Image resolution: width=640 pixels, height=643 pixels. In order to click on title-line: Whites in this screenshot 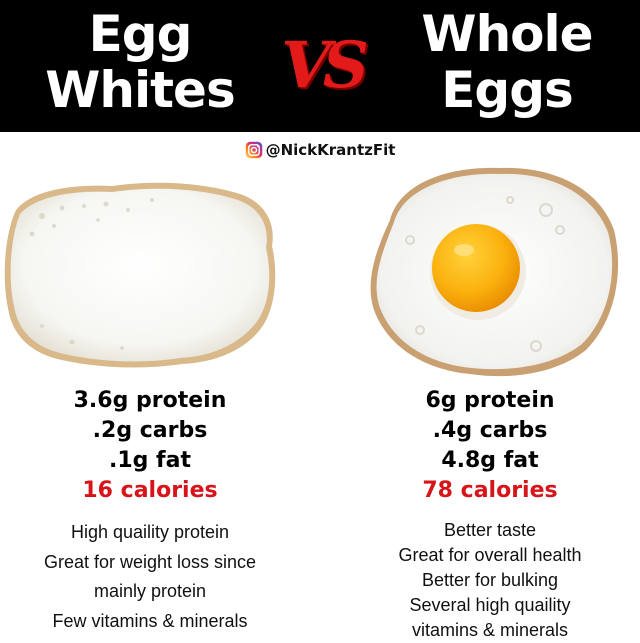, I will do `click(140, 90)`.